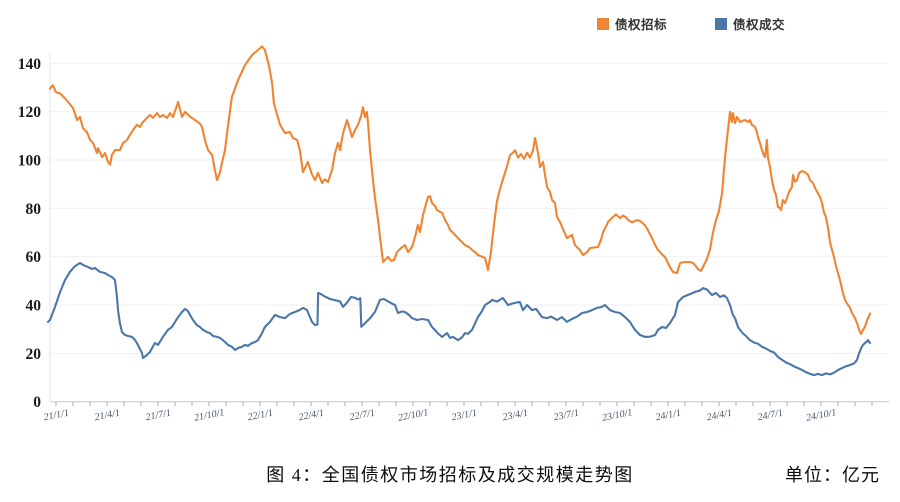 The width and height of the screenshot is (900, 502). Describe the element at coordinates (832, 475) in the screenshot. I see `caption-unit: 单位：亿元` at that location.